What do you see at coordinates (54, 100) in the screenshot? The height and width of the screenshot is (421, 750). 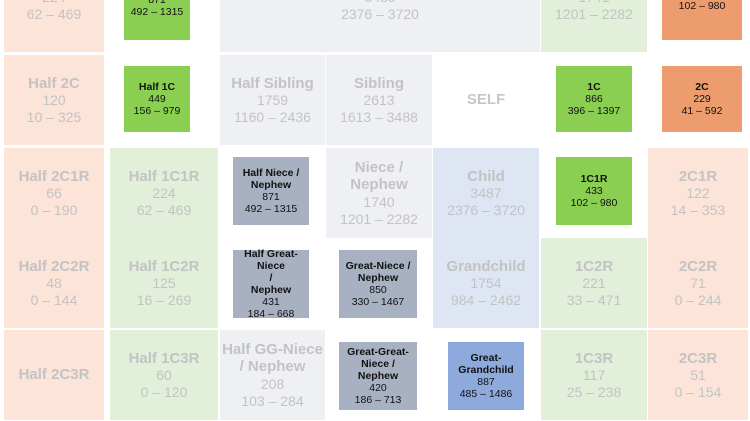 I see `shared-cm-average: 120` at bounding box center [54, 100].